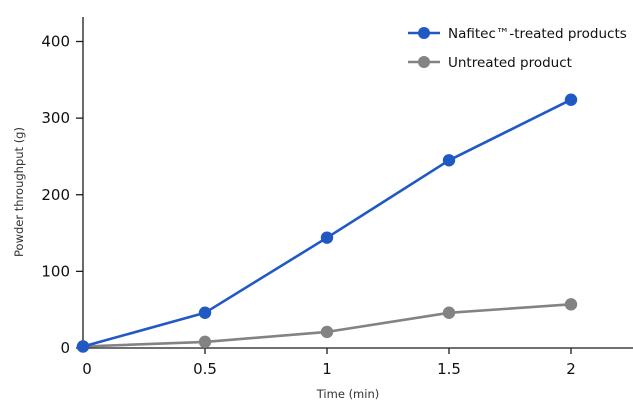 This screenshot has height=401, width=633. Describe the element at coordinates (327, 369) in the screenshot. I see `x-tick-label: 1` at that location.